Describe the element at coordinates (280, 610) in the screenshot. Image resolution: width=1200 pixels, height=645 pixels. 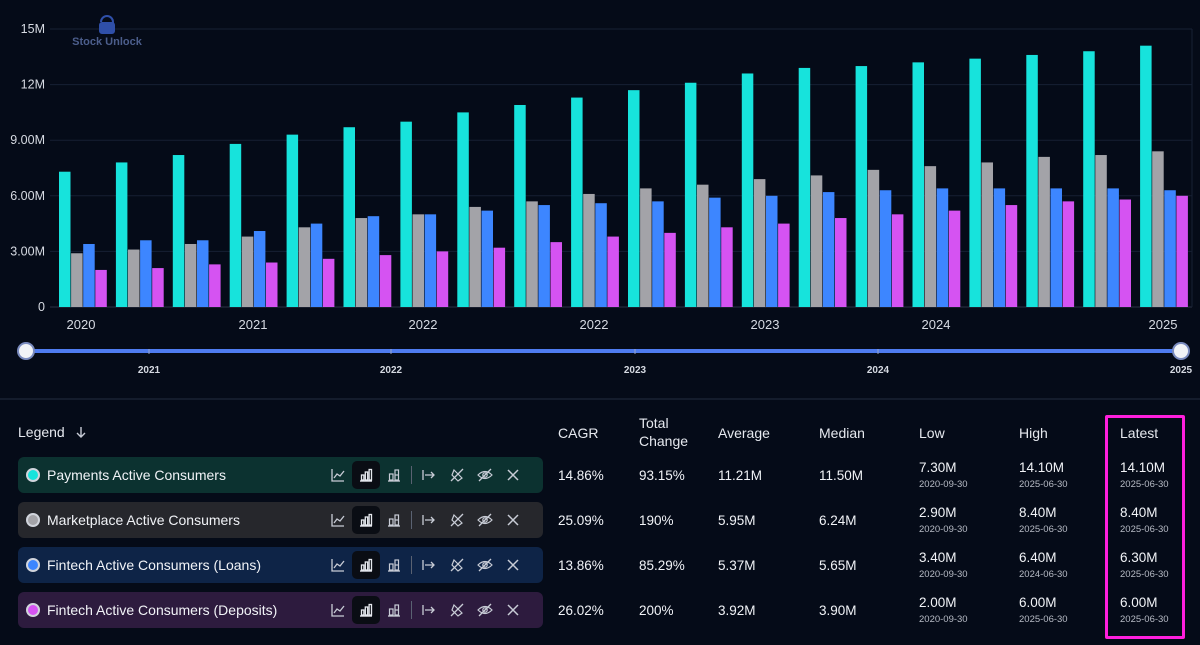
I see `legend-row: Fintech Active Consumers (Deposits)` at that location.